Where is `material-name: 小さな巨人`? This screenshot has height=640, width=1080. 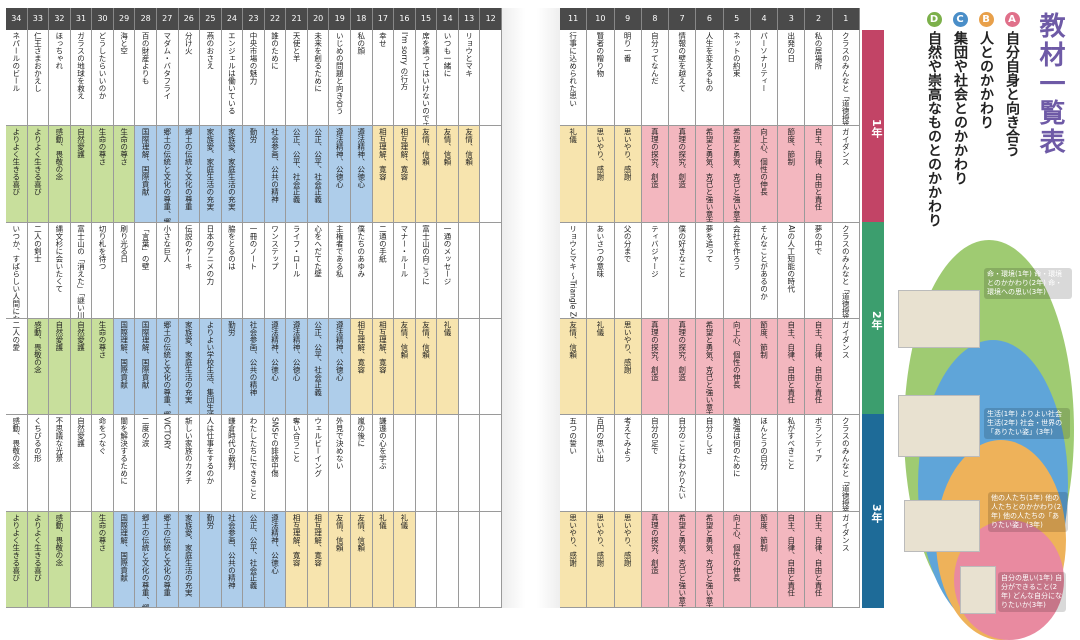
material-name: 小さな巨人 is located at coordinates (167, 243).